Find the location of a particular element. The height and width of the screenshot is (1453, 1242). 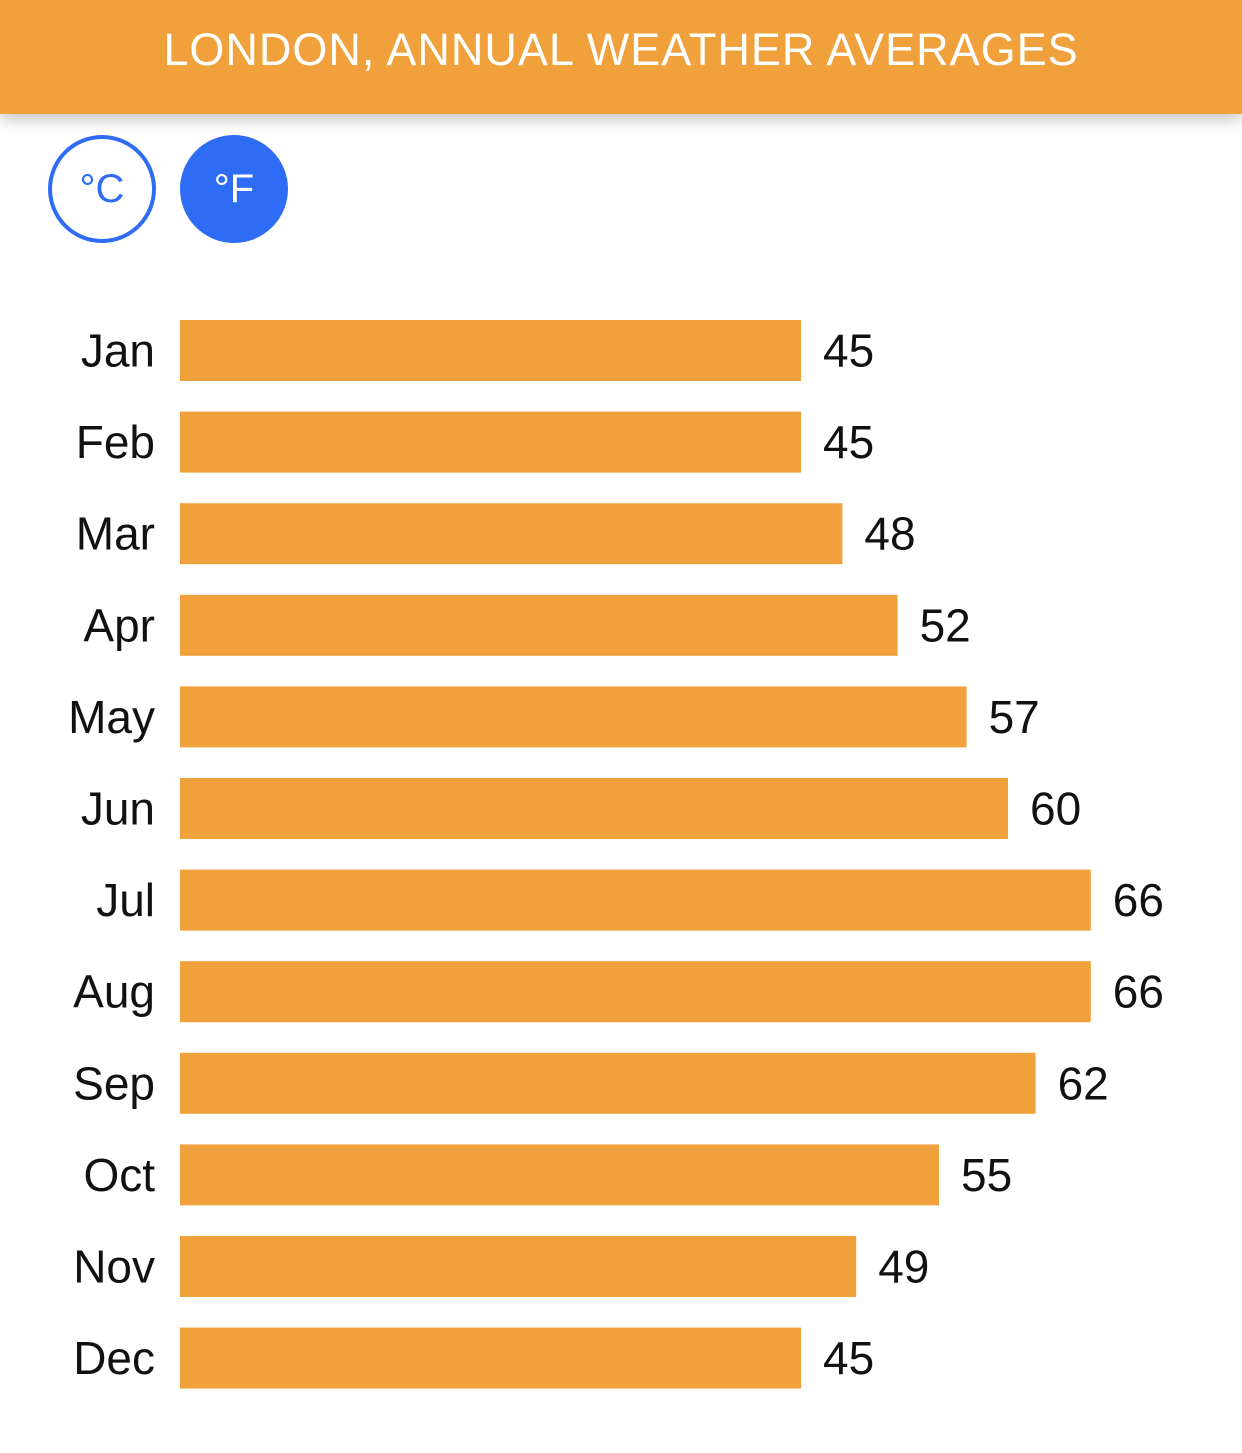

month-label-sep: Sep is located at coordinates (114, 1083).